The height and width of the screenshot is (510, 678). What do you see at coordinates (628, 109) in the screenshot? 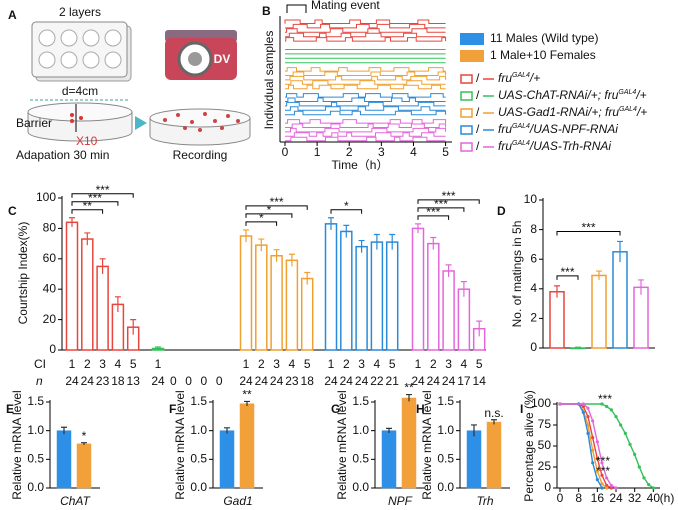
I see `legend-superscript: GAL4` at bounding box center [628, 109].